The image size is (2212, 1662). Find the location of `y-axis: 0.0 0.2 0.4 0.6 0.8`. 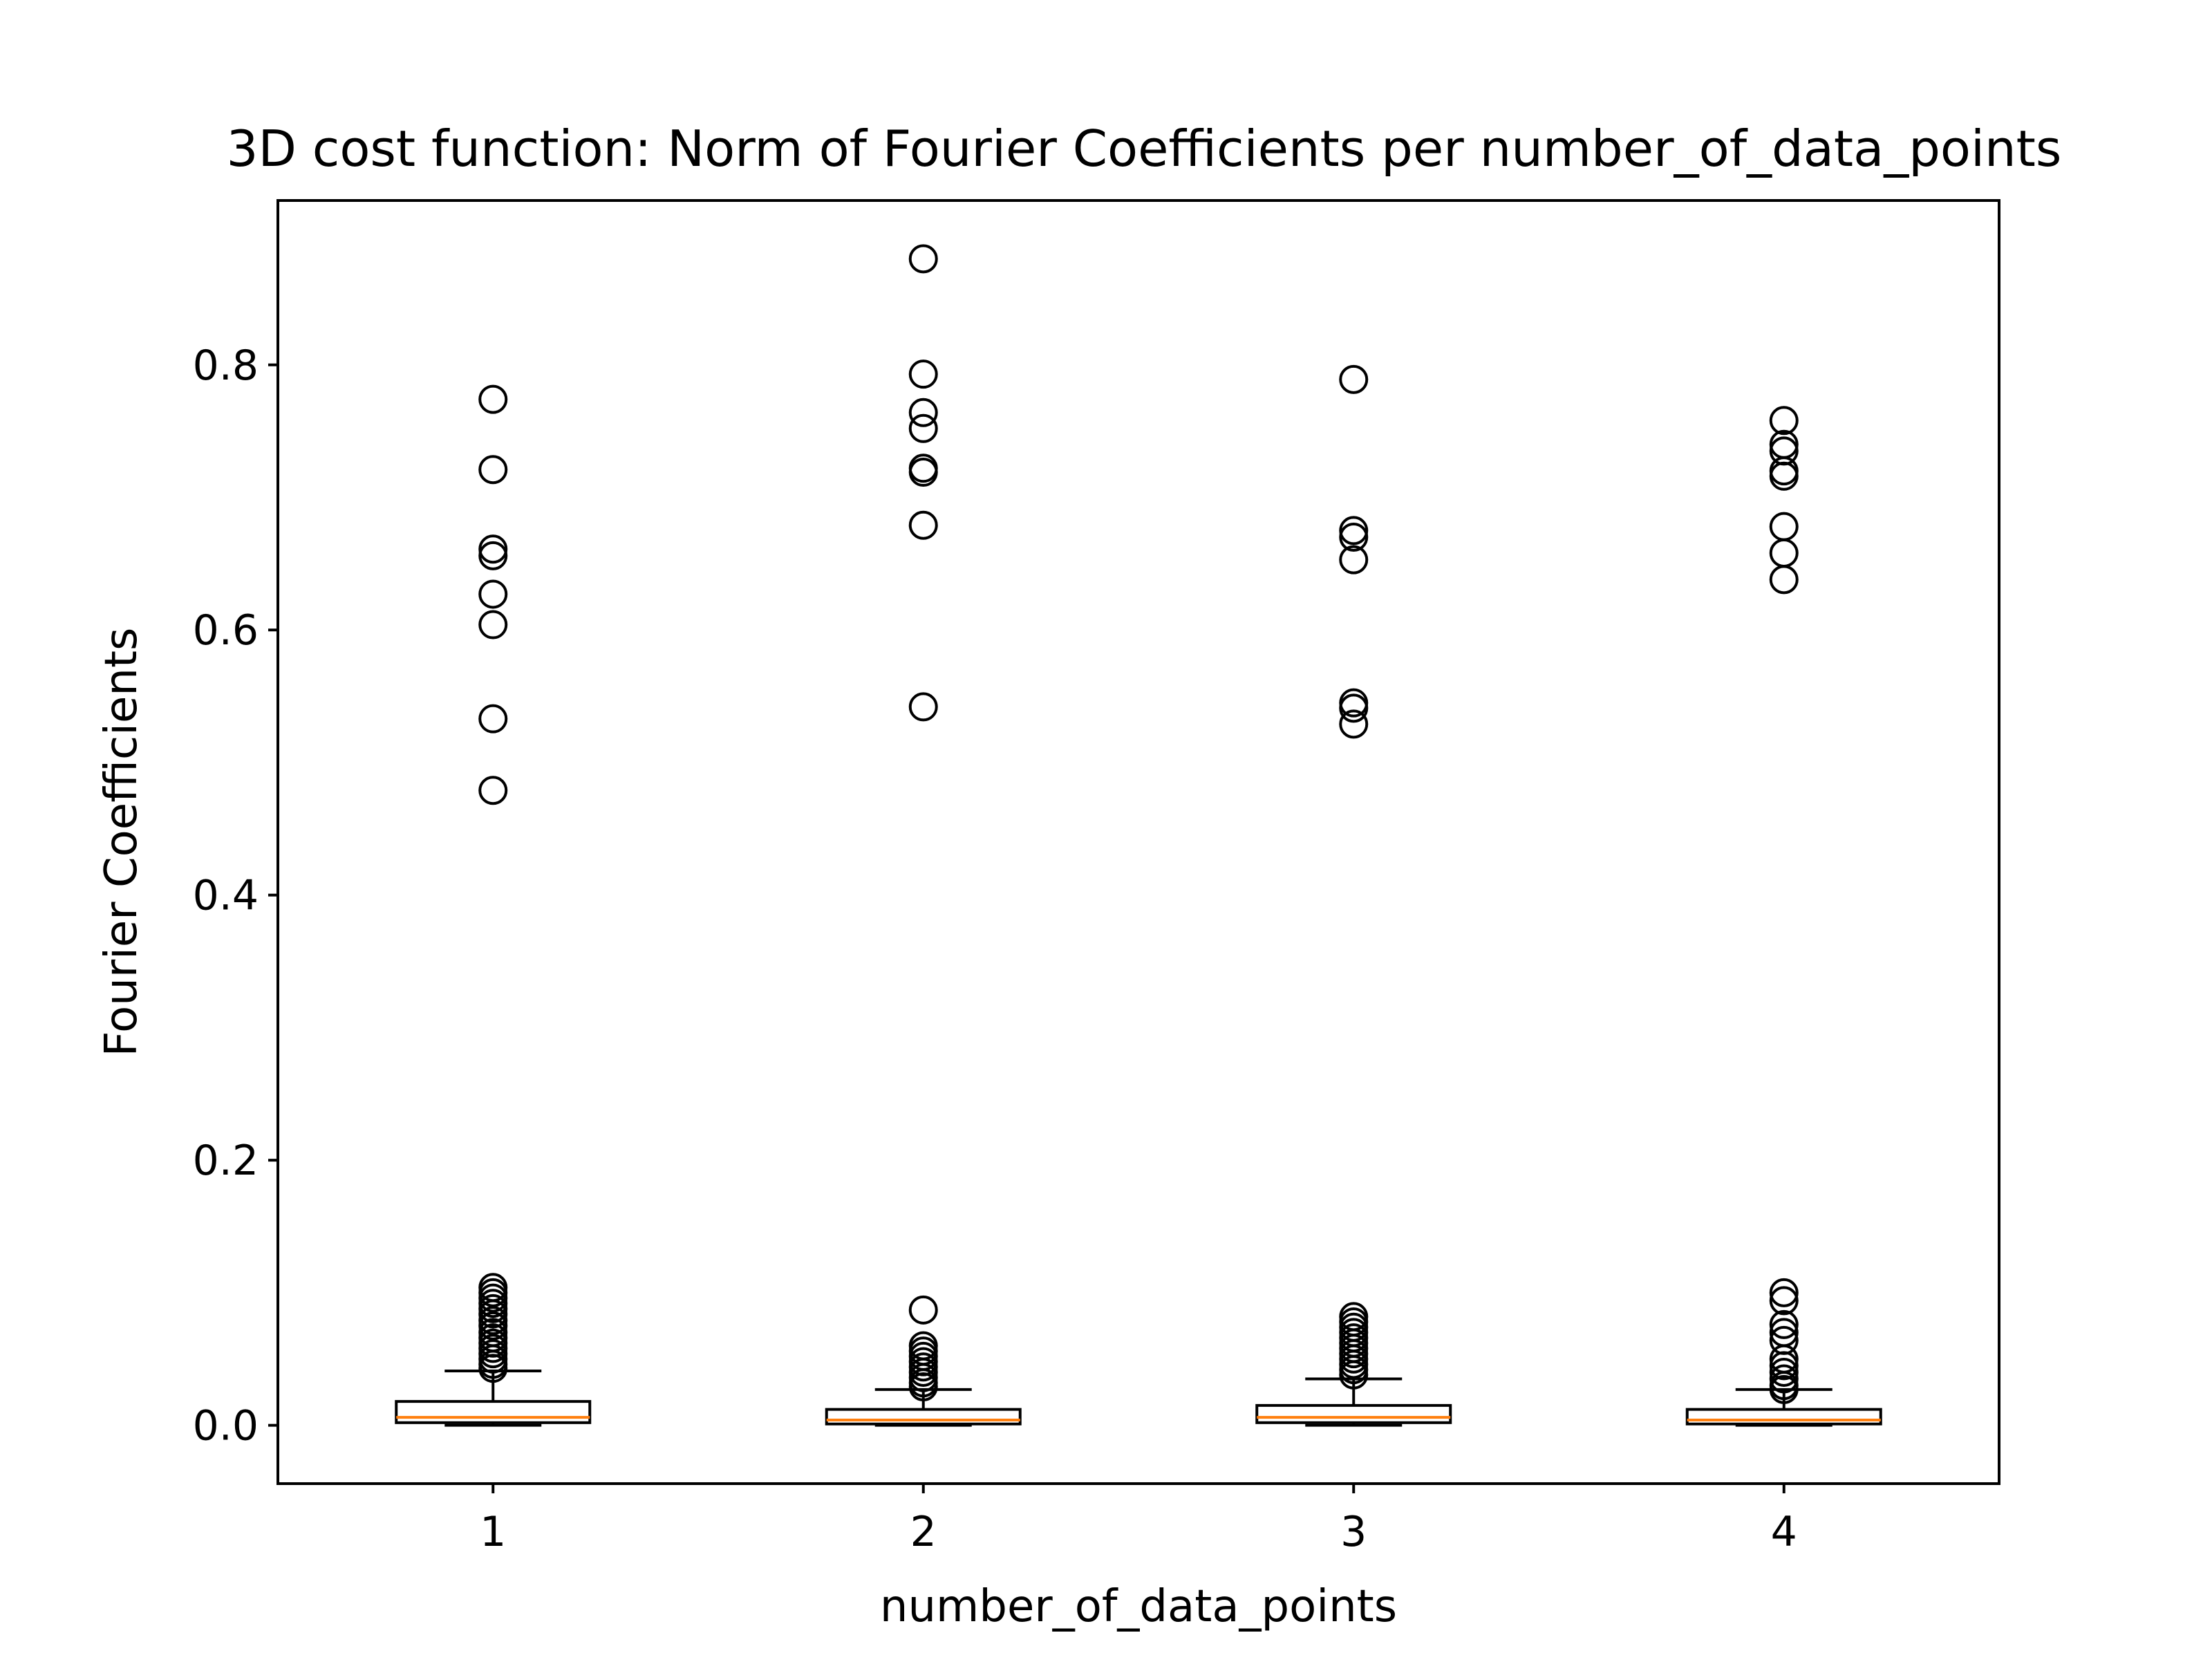

y-axis: 0.0 0.2 0.4 0.6 0.8 is located at coordinates (235, 896).